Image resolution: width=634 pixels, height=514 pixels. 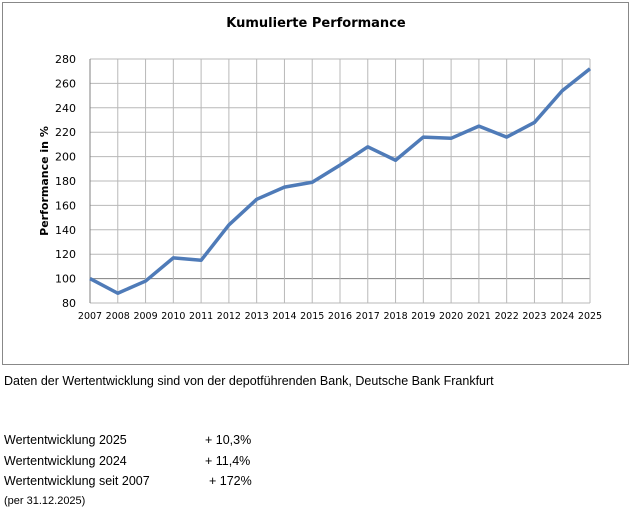 What do you see at coordinates (65, 254) in the screenshot?
I see `y-tick-label: 120` at bounding box center [65, 254].